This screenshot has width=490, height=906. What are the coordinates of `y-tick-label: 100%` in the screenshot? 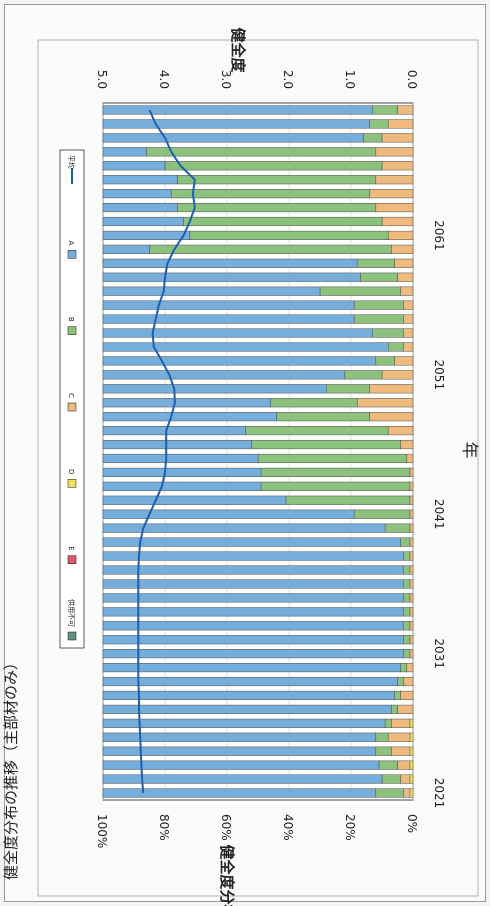 It's located at (102, 831).